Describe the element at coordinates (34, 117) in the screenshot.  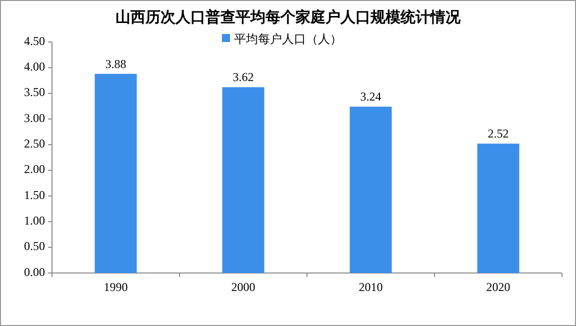
I see `y-tick-label: 3.00` at that location.